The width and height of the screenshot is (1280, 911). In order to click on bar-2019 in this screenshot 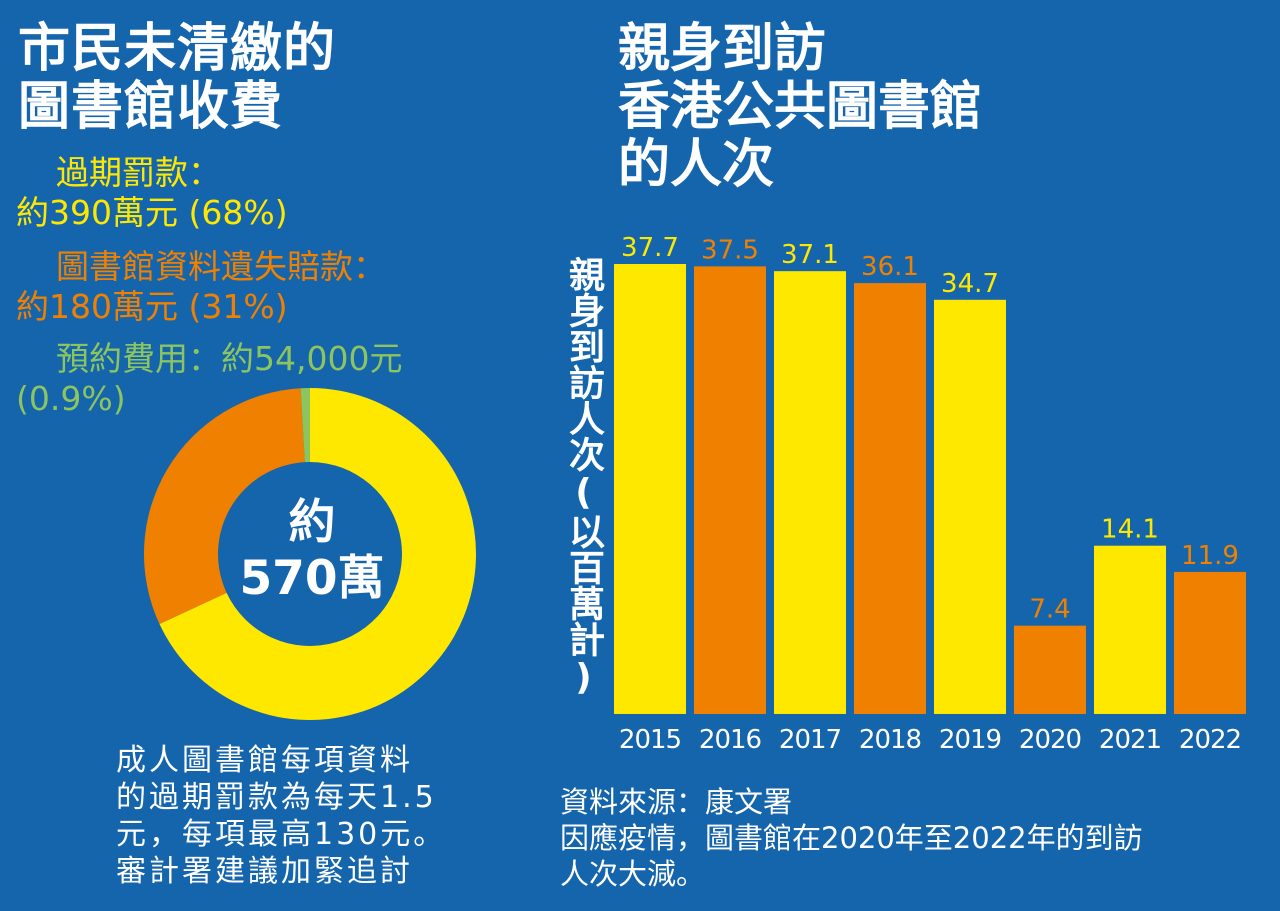, I will do `click(970, 506)`.